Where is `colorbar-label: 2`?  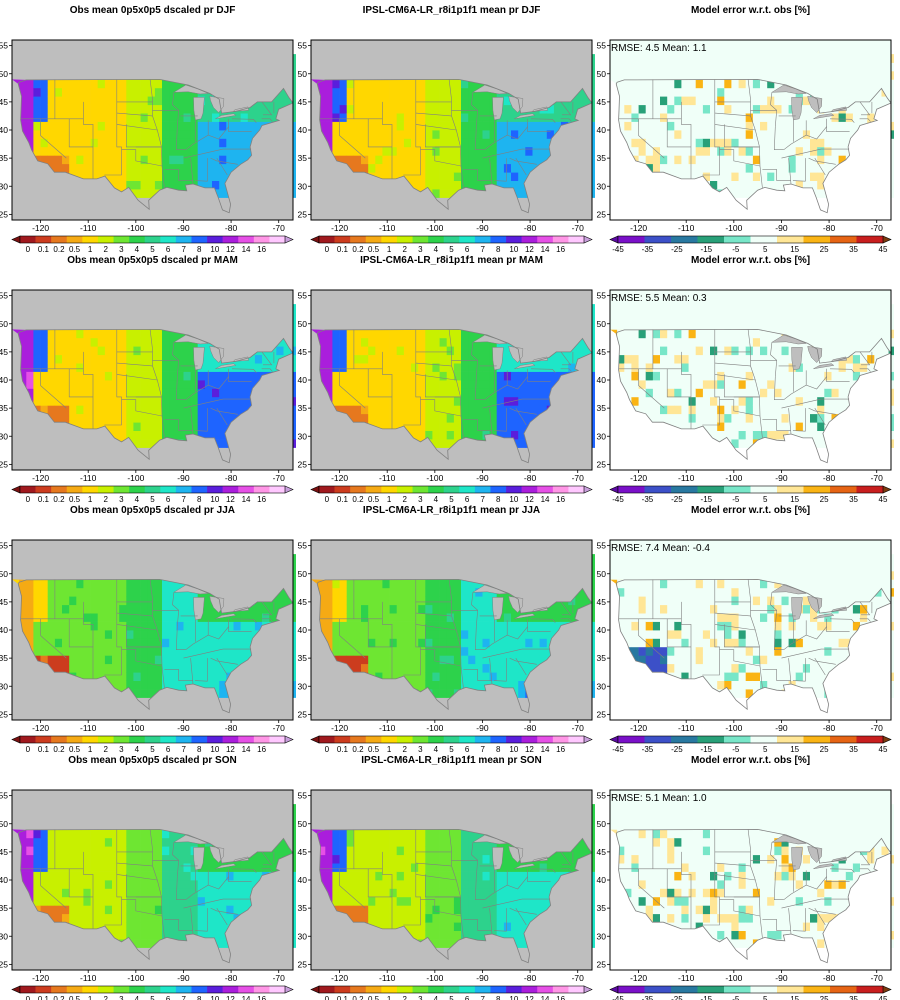
colorbar-label: 2 is located at coordinates (405, 499).